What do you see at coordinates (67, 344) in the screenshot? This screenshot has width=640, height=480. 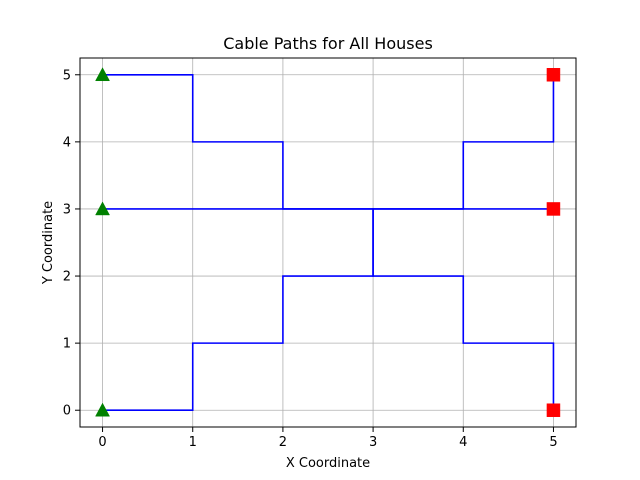 I see `y-tick-label: 1` at bounding box center [67, 344].